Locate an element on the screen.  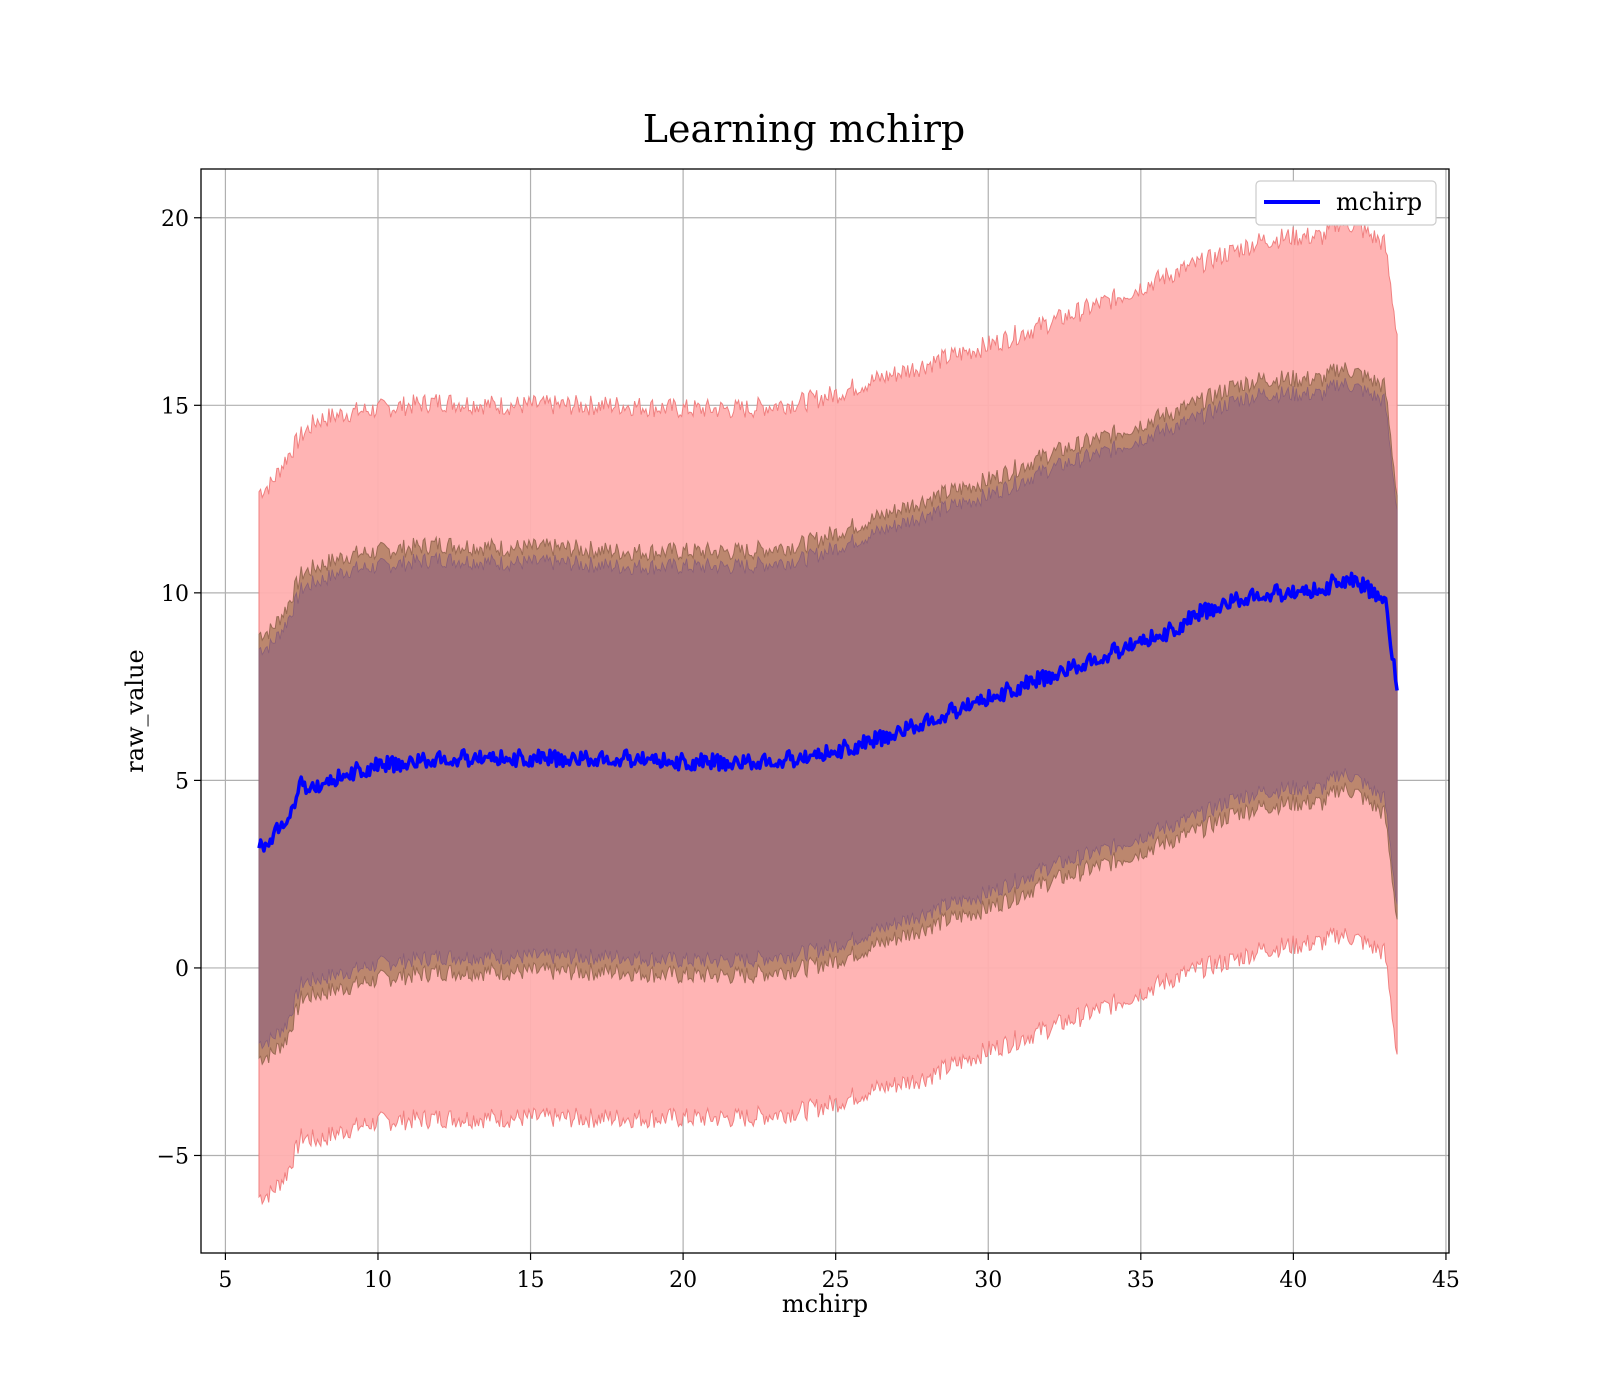
y-tick-label: 15 is located at coordinates (175, 406).